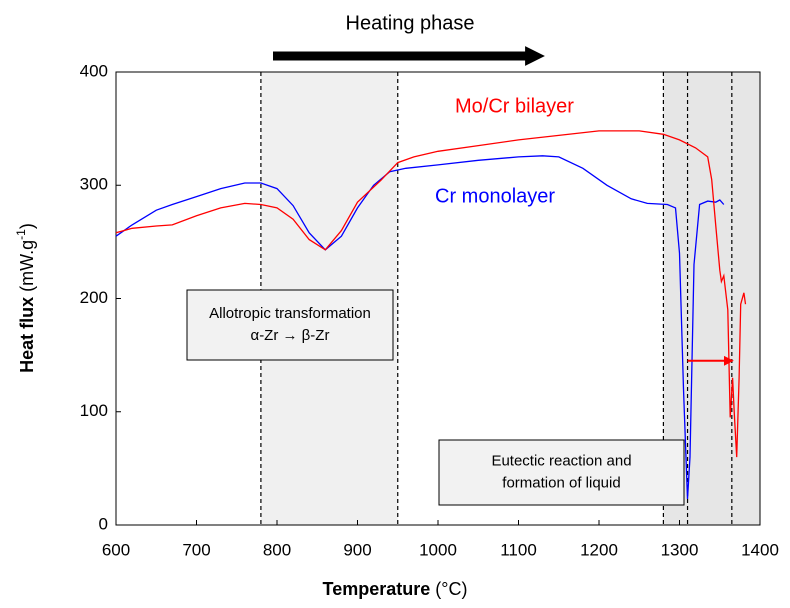 This screenshot has width=790, height=608. Describe the element at coordinates (561, 460) in the screenshot. I see `annotation-text: Eutectic reaction and` at that location.